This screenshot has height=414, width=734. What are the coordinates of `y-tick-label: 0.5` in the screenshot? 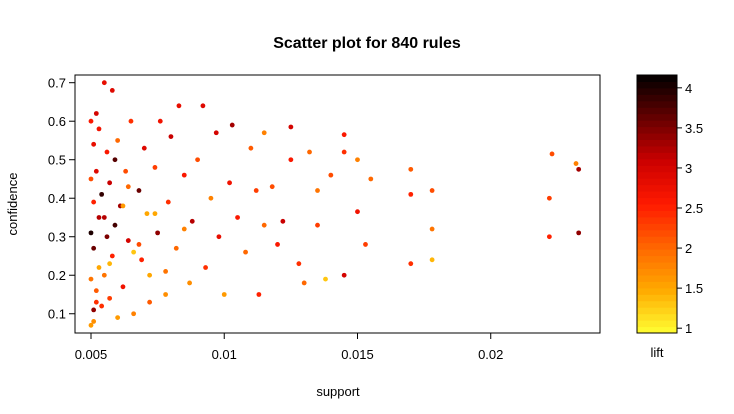 It's located at (57, 160).